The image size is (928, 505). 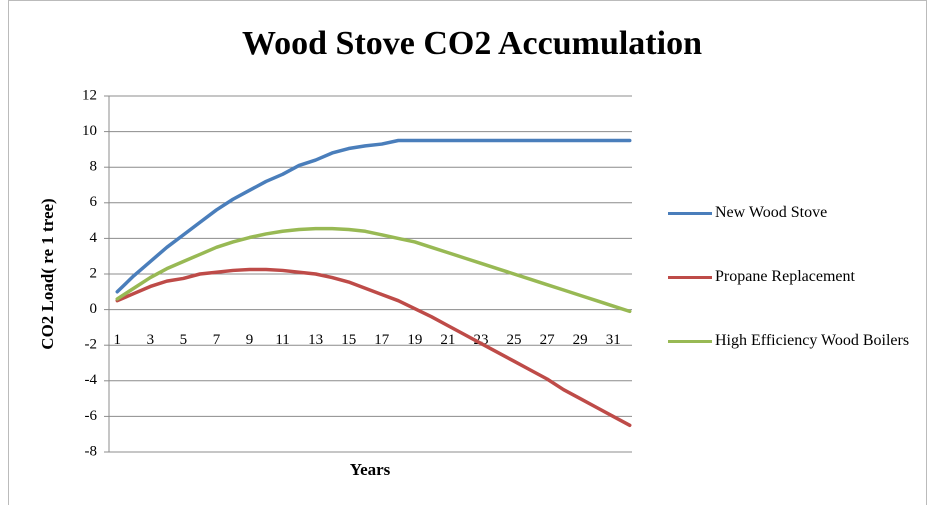 I want to click on y-tick-label: 4, so click(x=94, y=238).